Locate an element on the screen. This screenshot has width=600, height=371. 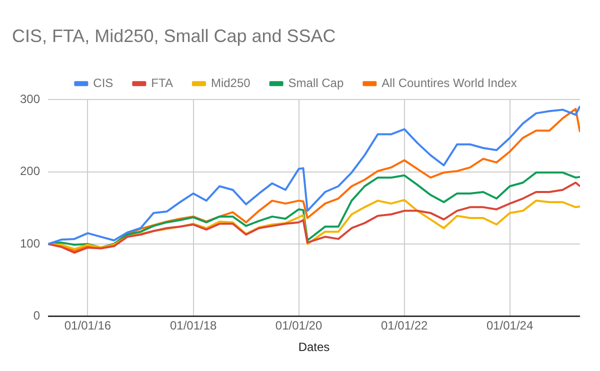
legend-label: Mid250 is located at coordinates (230, 83).